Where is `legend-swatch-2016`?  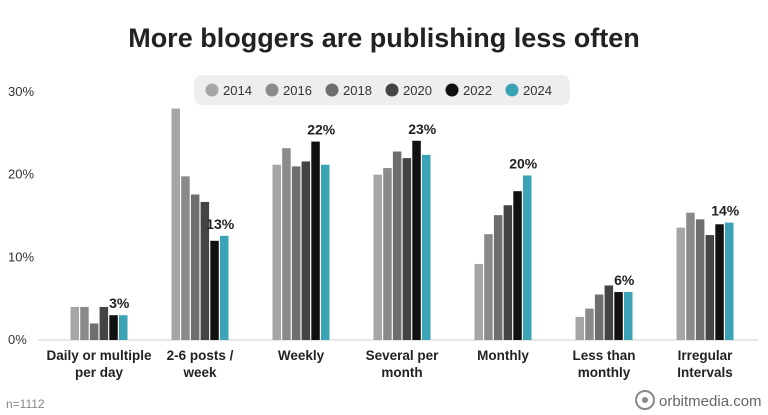
legend-swatch-2016 is located at coordinates (272, 90).